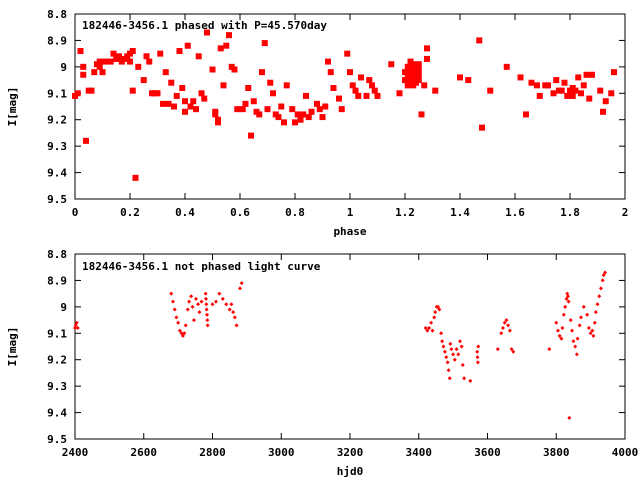 The image size is (640, 480). I want to click on y-tick-label: 9.5, so click(57, 439).